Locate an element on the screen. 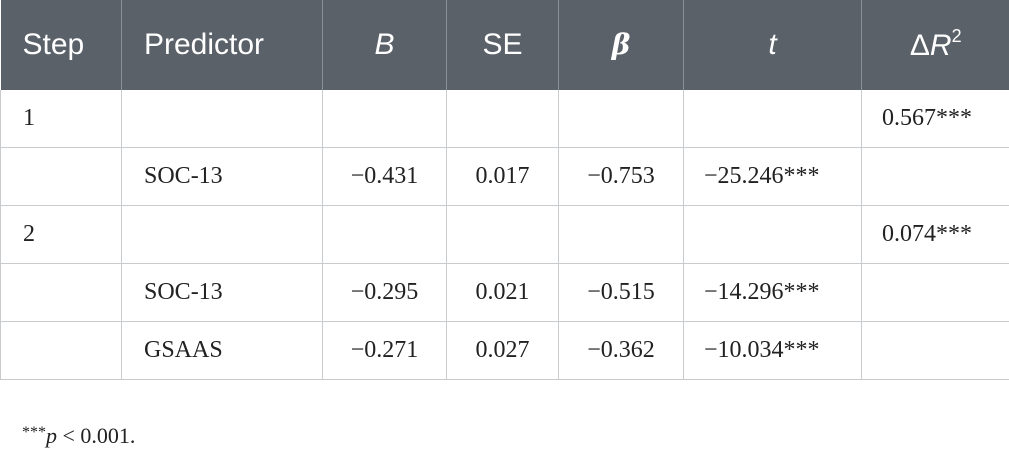 The width and height of the screenshot is (1009, 471). header-predictor: Predictor is located at coordinates (222, 45).